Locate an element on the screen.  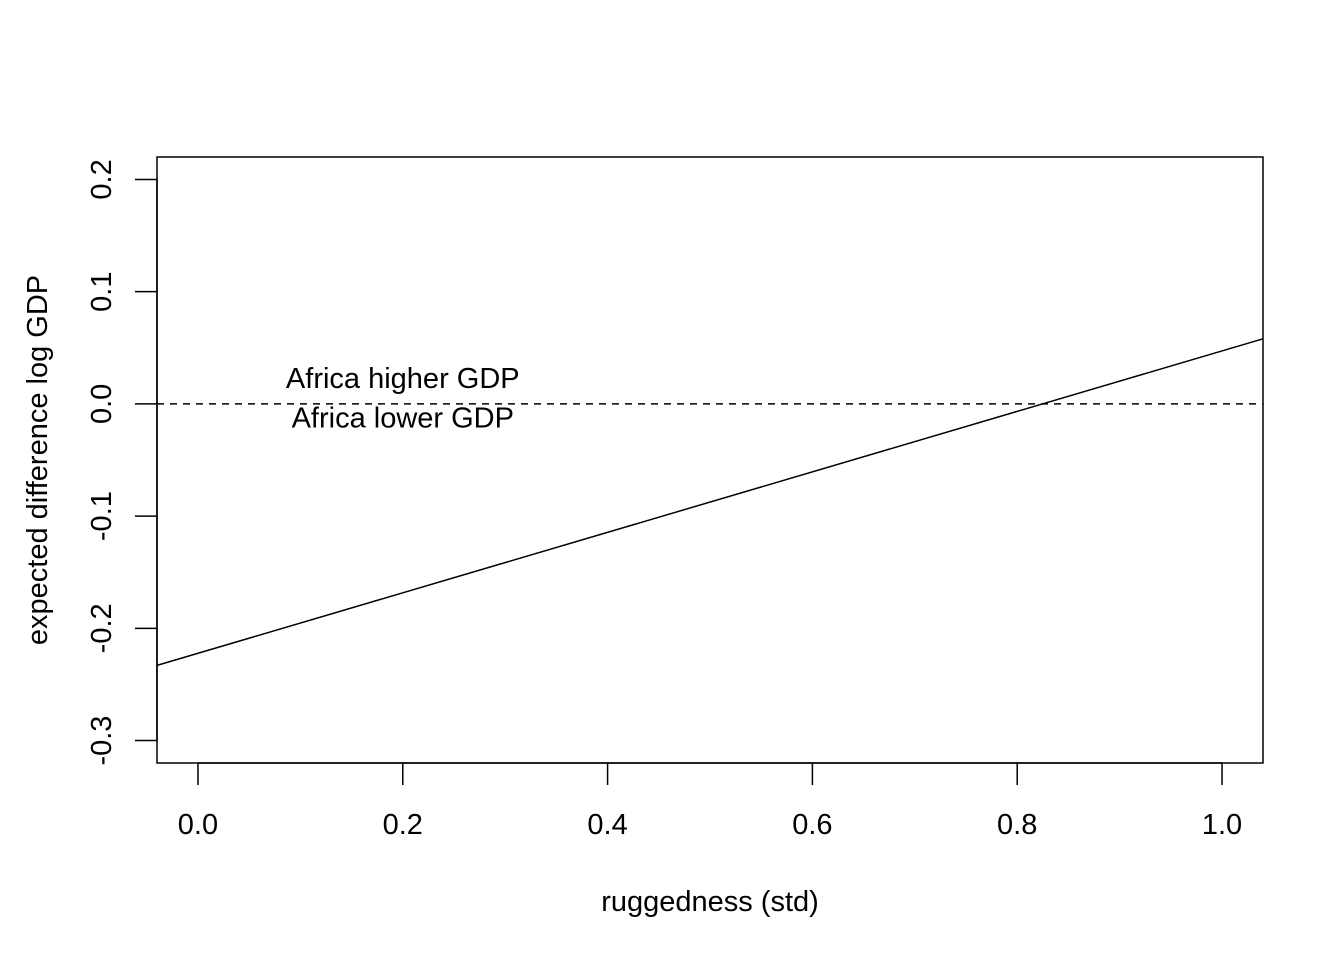
annotation-africa-higher: Africa higher GDP is located at coordinates (403, 379).